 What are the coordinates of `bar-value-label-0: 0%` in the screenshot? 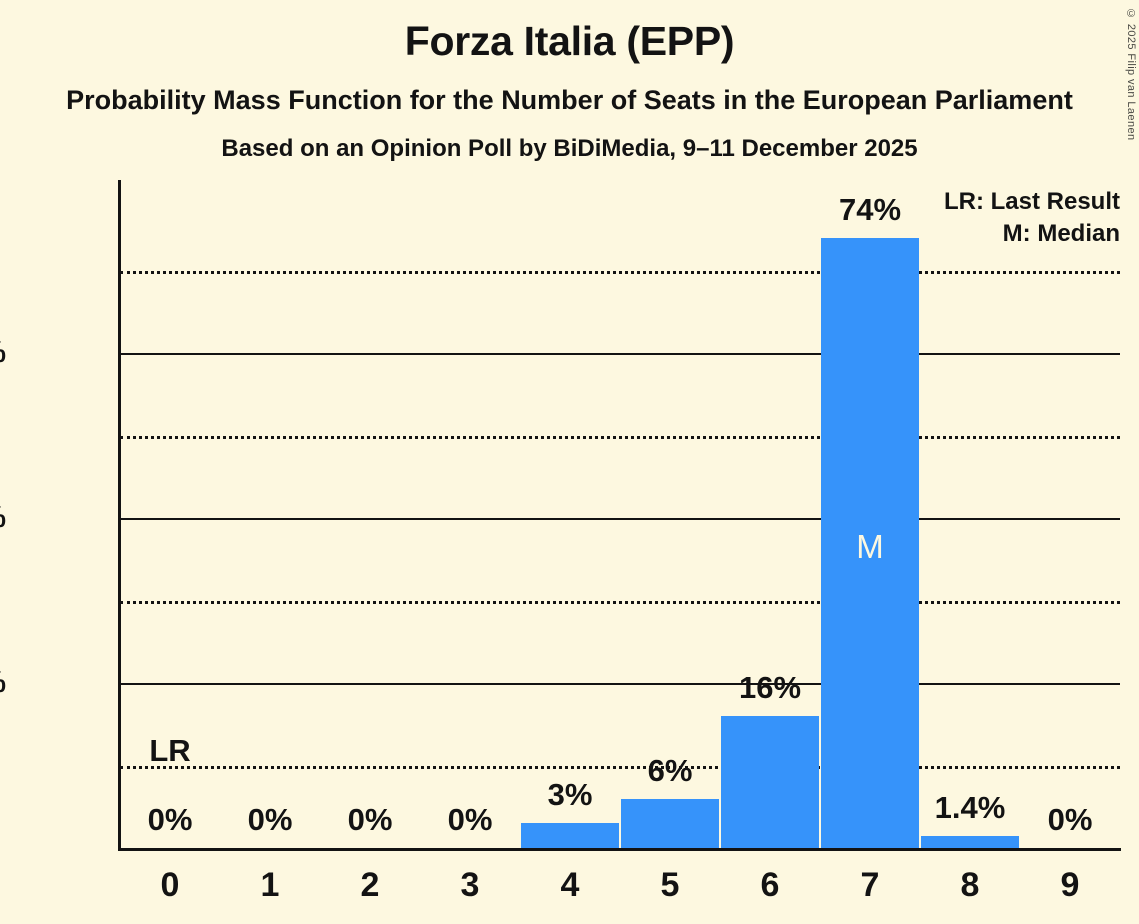 It's located at (170, 819).